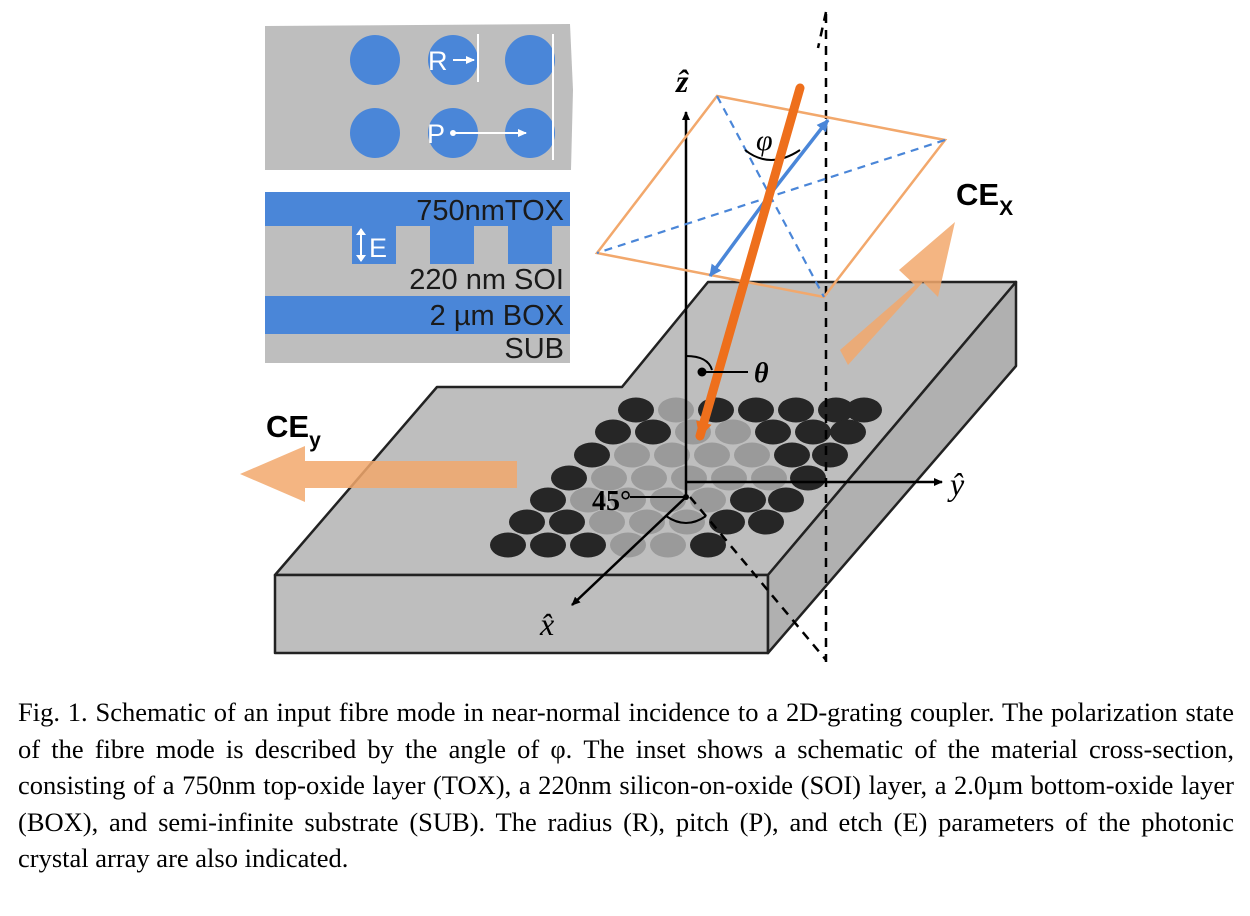  I want to click on inset-lattice: R P, so click(419, 97).